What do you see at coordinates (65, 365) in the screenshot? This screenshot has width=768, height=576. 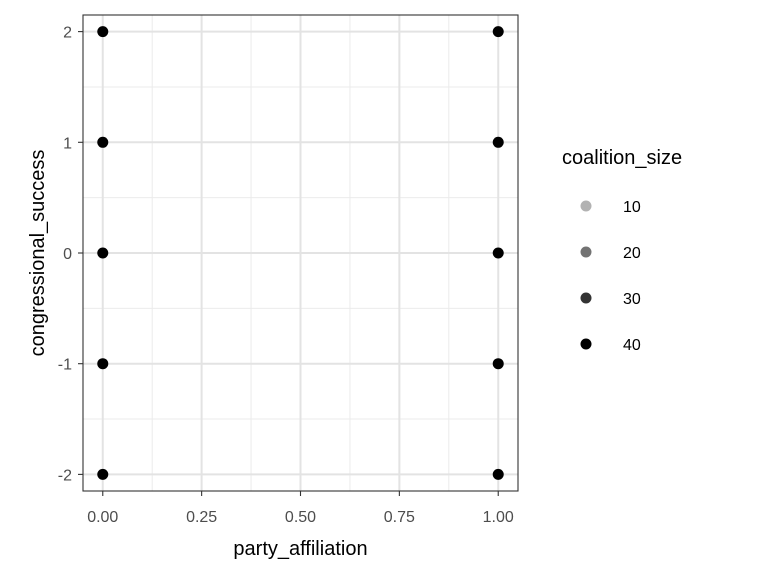 I see `y-tick-label: -1` at bounding box center [65, 365].